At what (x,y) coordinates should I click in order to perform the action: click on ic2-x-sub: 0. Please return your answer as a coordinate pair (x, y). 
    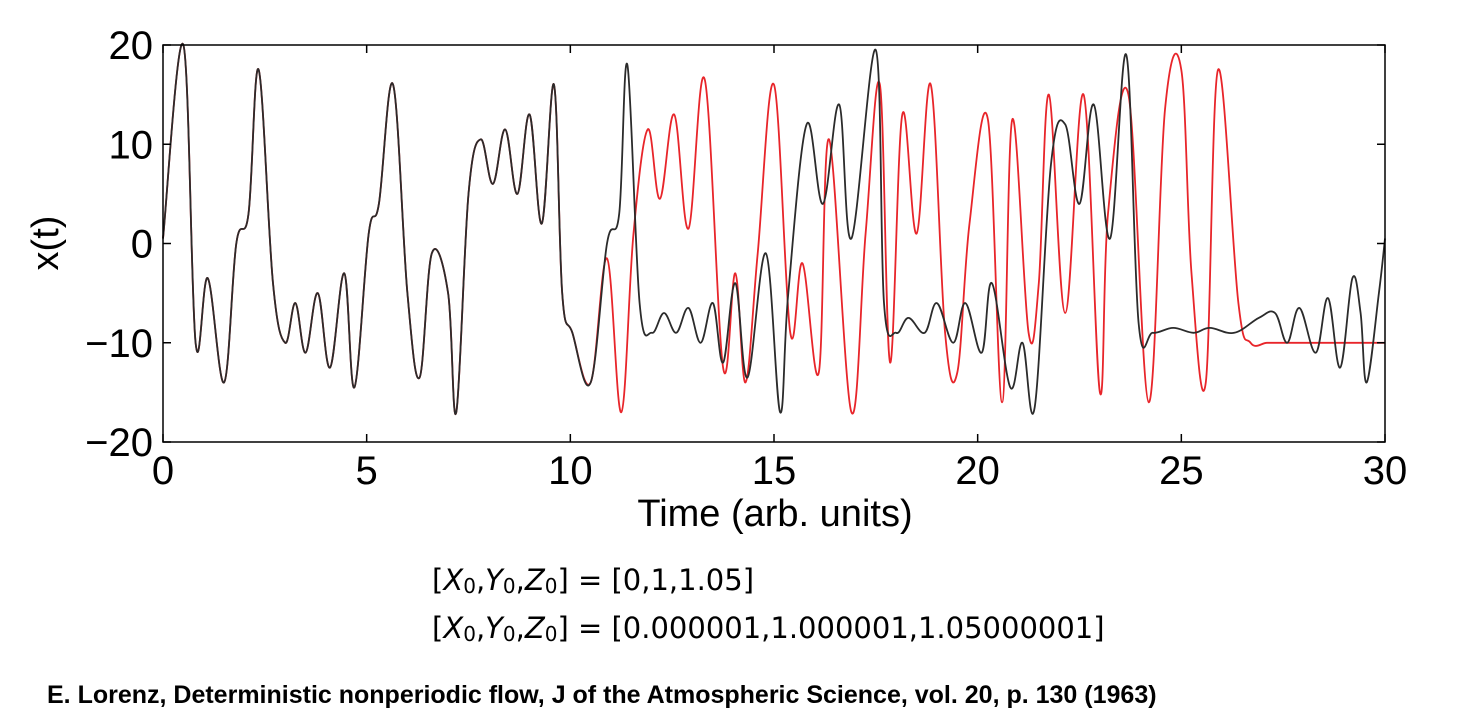
    Looking at the image, I should click on (469, 634).